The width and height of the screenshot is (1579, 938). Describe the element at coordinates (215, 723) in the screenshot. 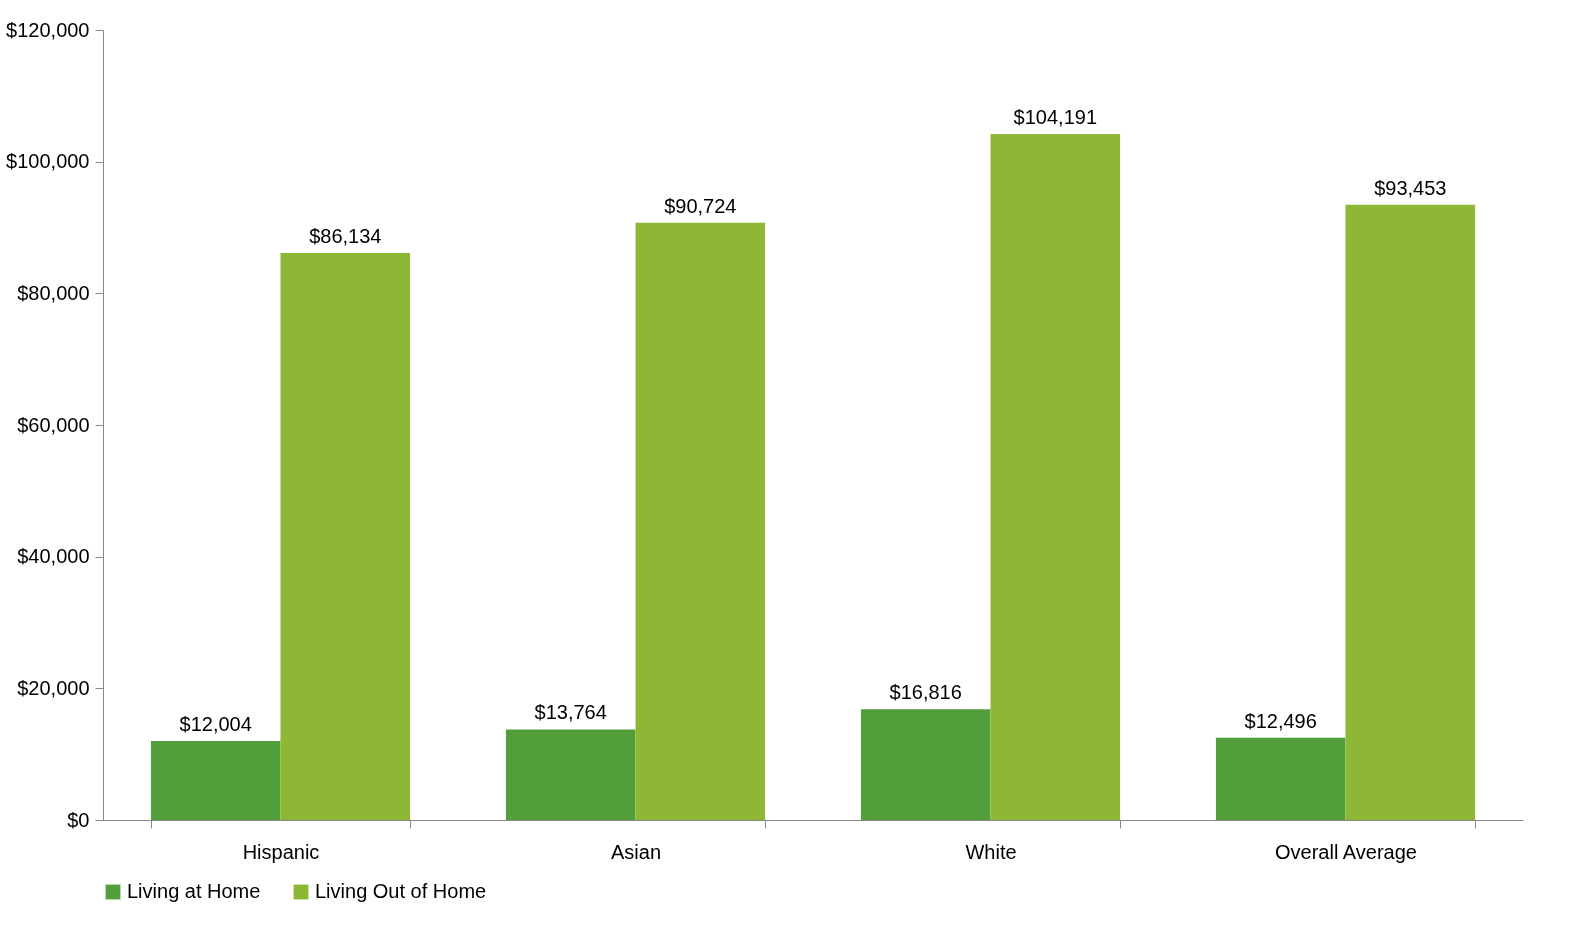

I see `data-label: $12,004` at that location.